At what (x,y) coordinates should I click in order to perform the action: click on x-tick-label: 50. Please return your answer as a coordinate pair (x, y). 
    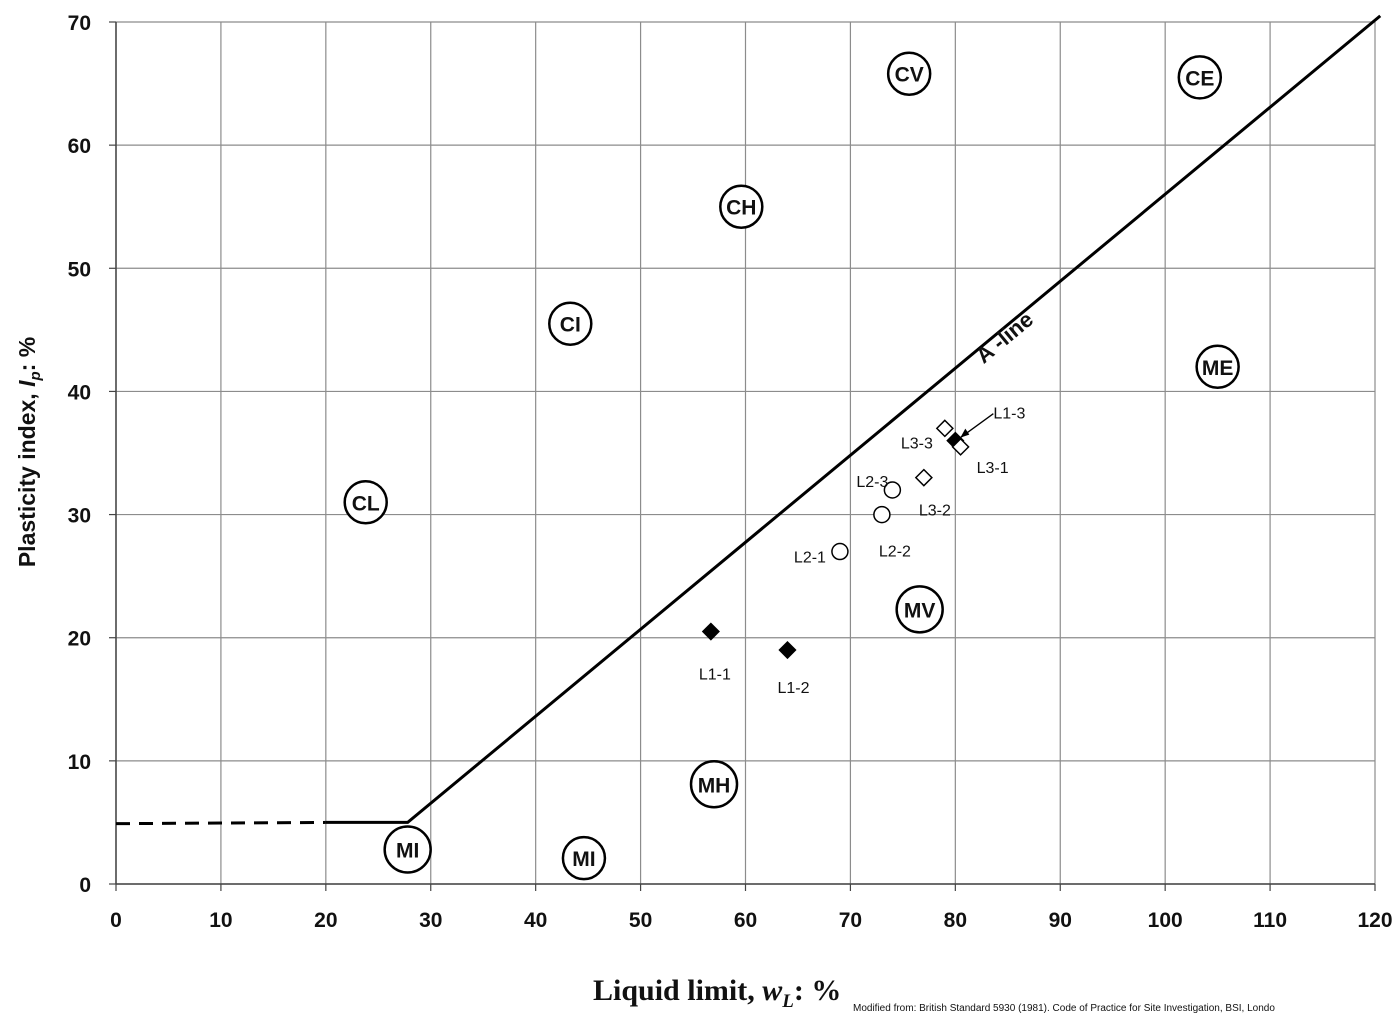
    Looking at the image, I should click on (640, 920).